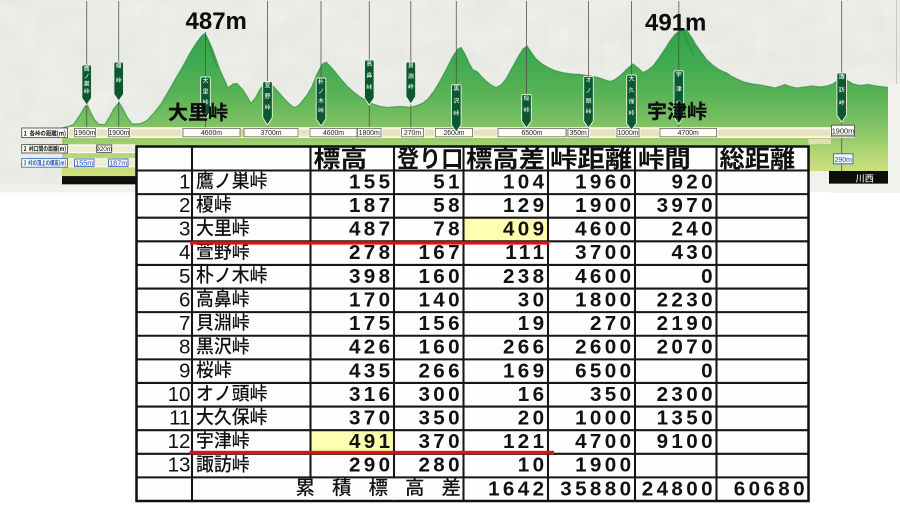 The image size is (900, 506). What do you see at coordinates (184, 276) in the screenshot?
I see `svg-text: 5` at bounding box center [184, 276].